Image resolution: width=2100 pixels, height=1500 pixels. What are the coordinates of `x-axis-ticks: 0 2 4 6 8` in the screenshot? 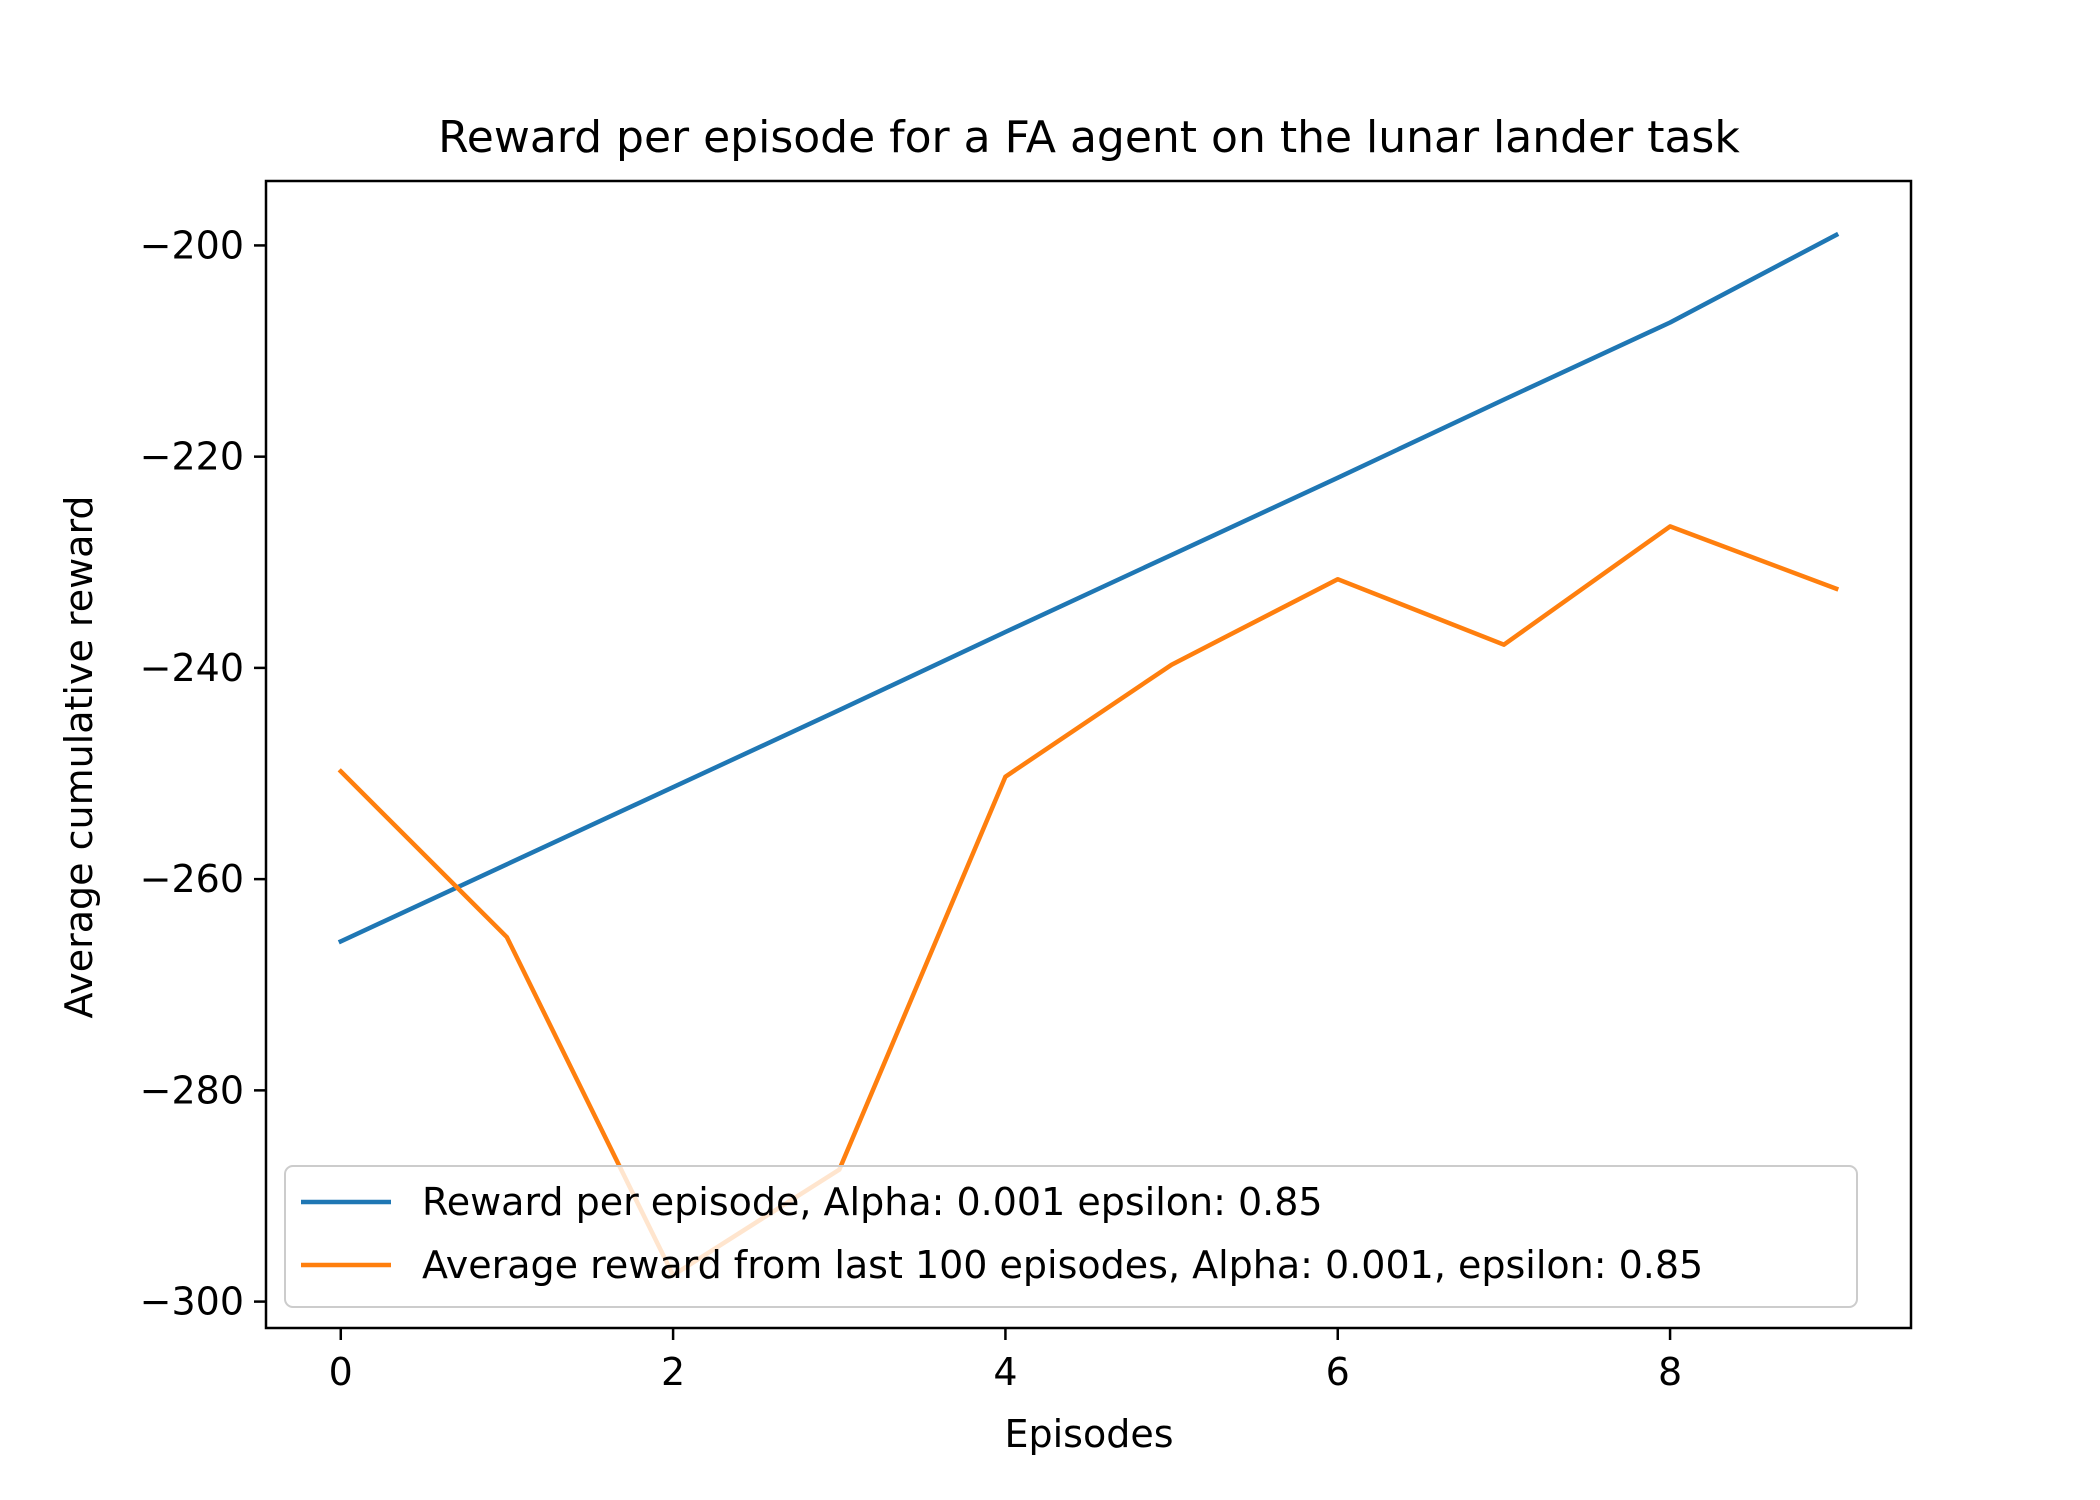 It's located at (1005, 1361).